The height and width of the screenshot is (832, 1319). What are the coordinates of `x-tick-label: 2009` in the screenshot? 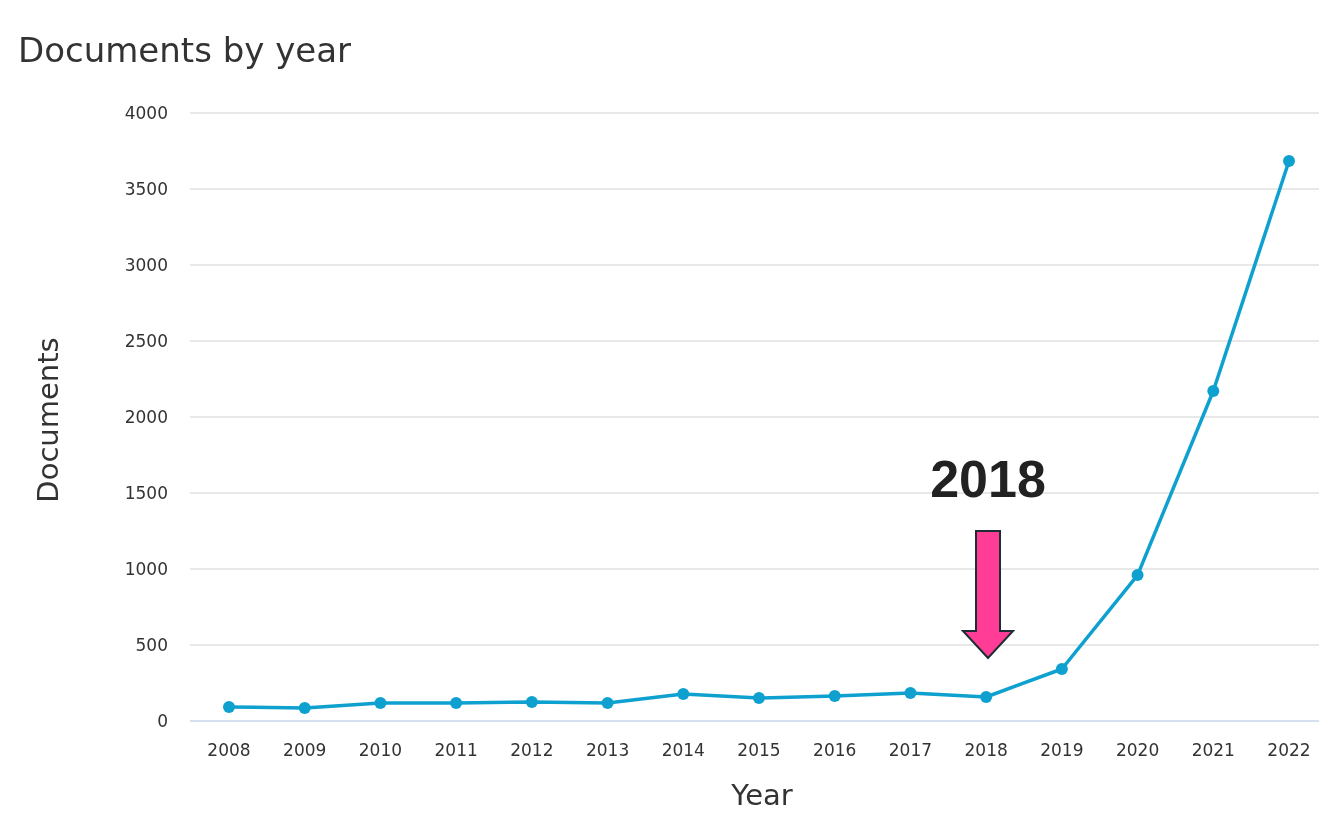 It's located at (305, 750).